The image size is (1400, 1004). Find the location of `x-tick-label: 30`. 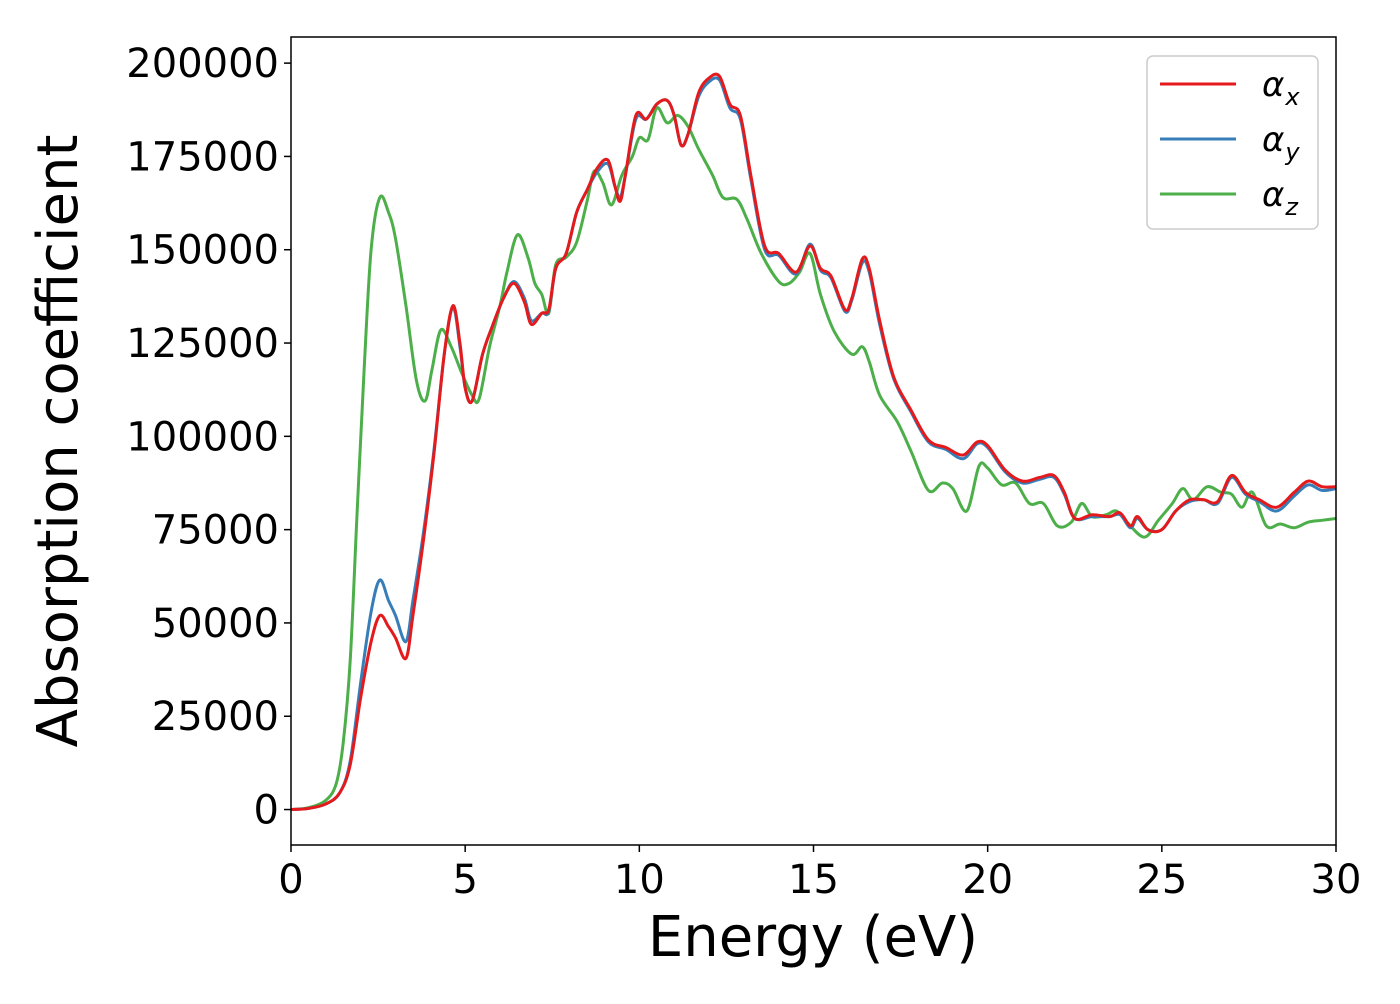

x-tick-label: 30 is located at coordinates (1336, 880).